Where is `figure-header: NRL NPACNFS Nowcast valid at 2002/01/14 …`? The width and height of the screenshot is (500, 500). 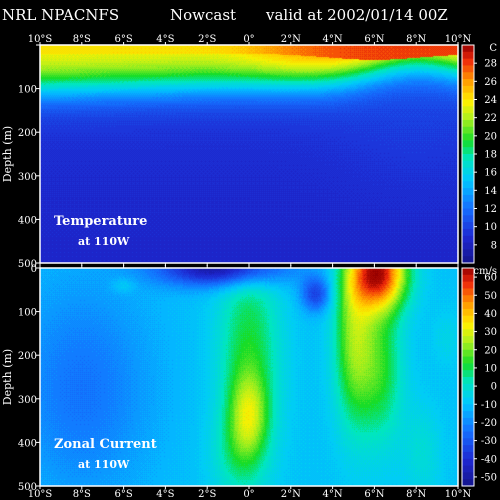
figure-header: NRL NPACNFS Nowcast valid at 2002/01/14 … is located at coordinates (250, 15).